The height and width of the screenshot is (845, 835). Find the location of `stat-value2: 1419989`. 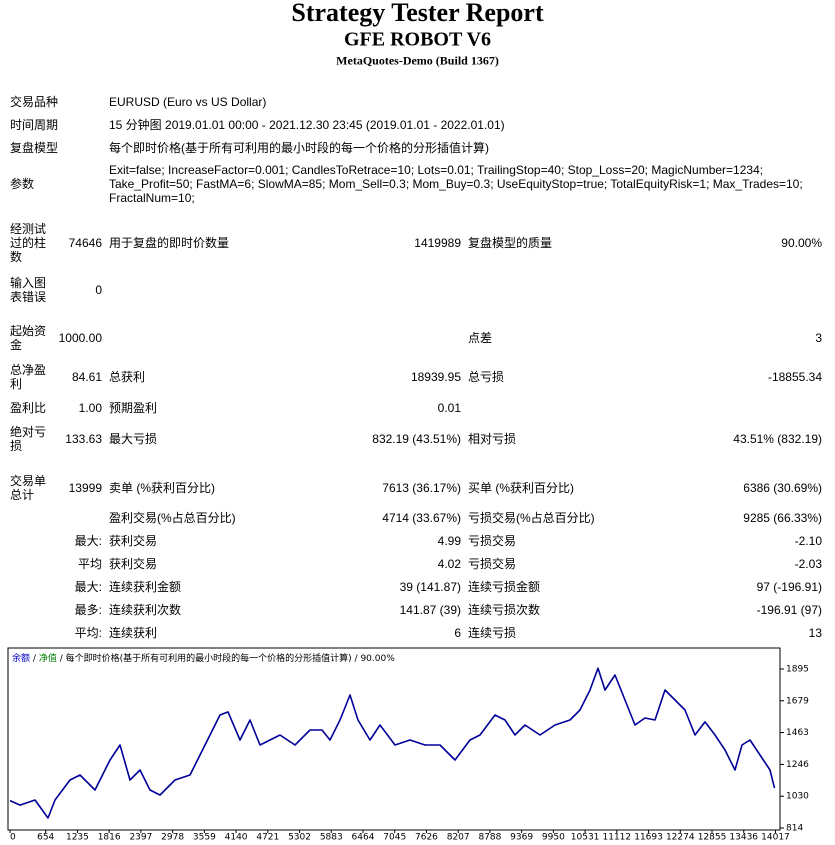

stat-value2: 1419989 is located at coordinates (437, 243).